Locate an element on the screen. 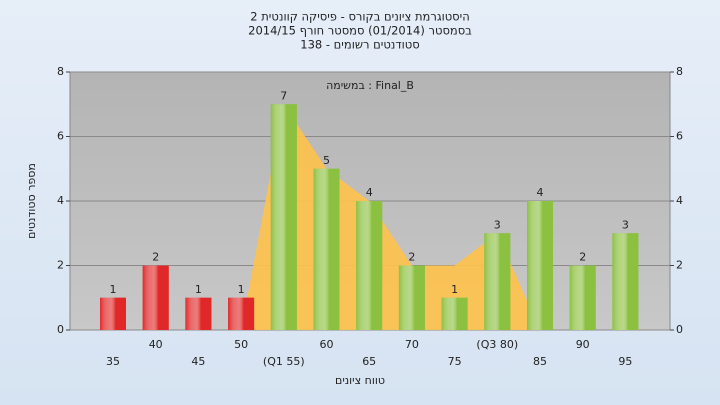  y2-tick-label: 2 is located at coordinates (679, 265).